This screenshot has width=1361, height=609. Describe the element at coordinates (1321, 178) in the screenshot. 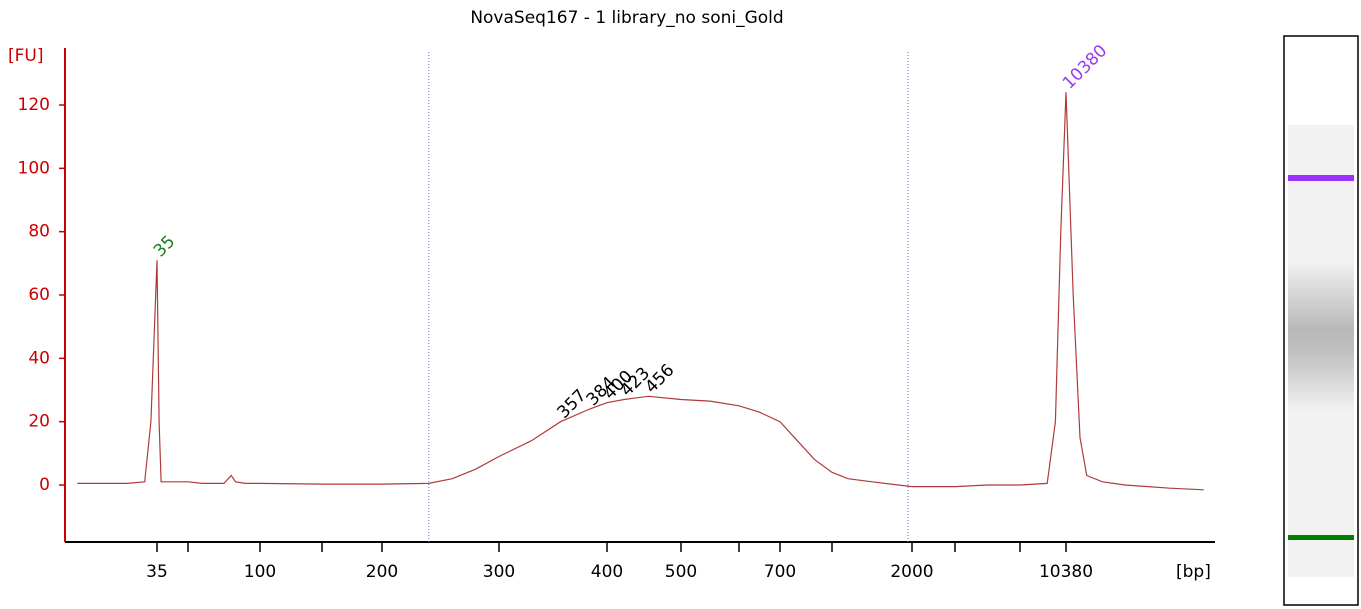

I see `upper-marker-band` at that location.